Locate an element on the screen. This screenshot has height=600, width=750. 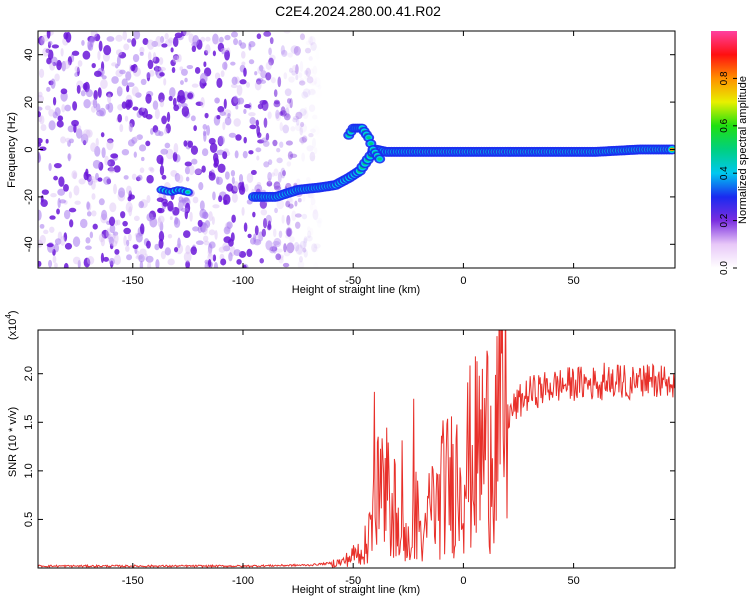
colorbar-scale is located at coordinates (724, 149).